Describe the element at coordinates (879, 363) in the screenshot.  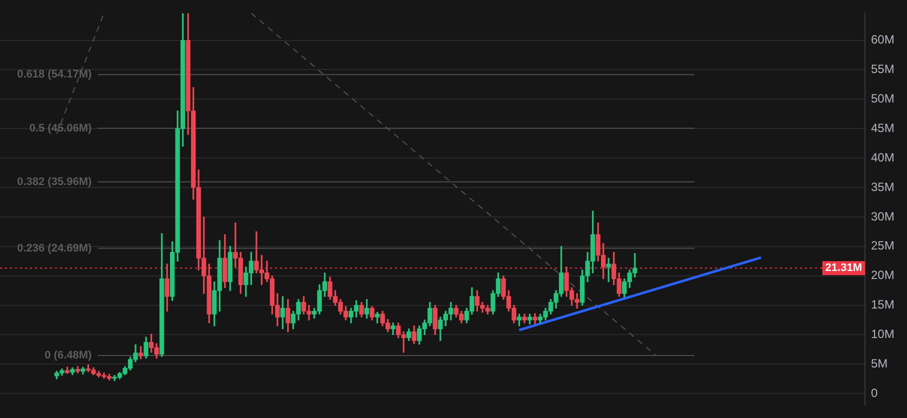
I see `y-tick-label: 5M` at that location.